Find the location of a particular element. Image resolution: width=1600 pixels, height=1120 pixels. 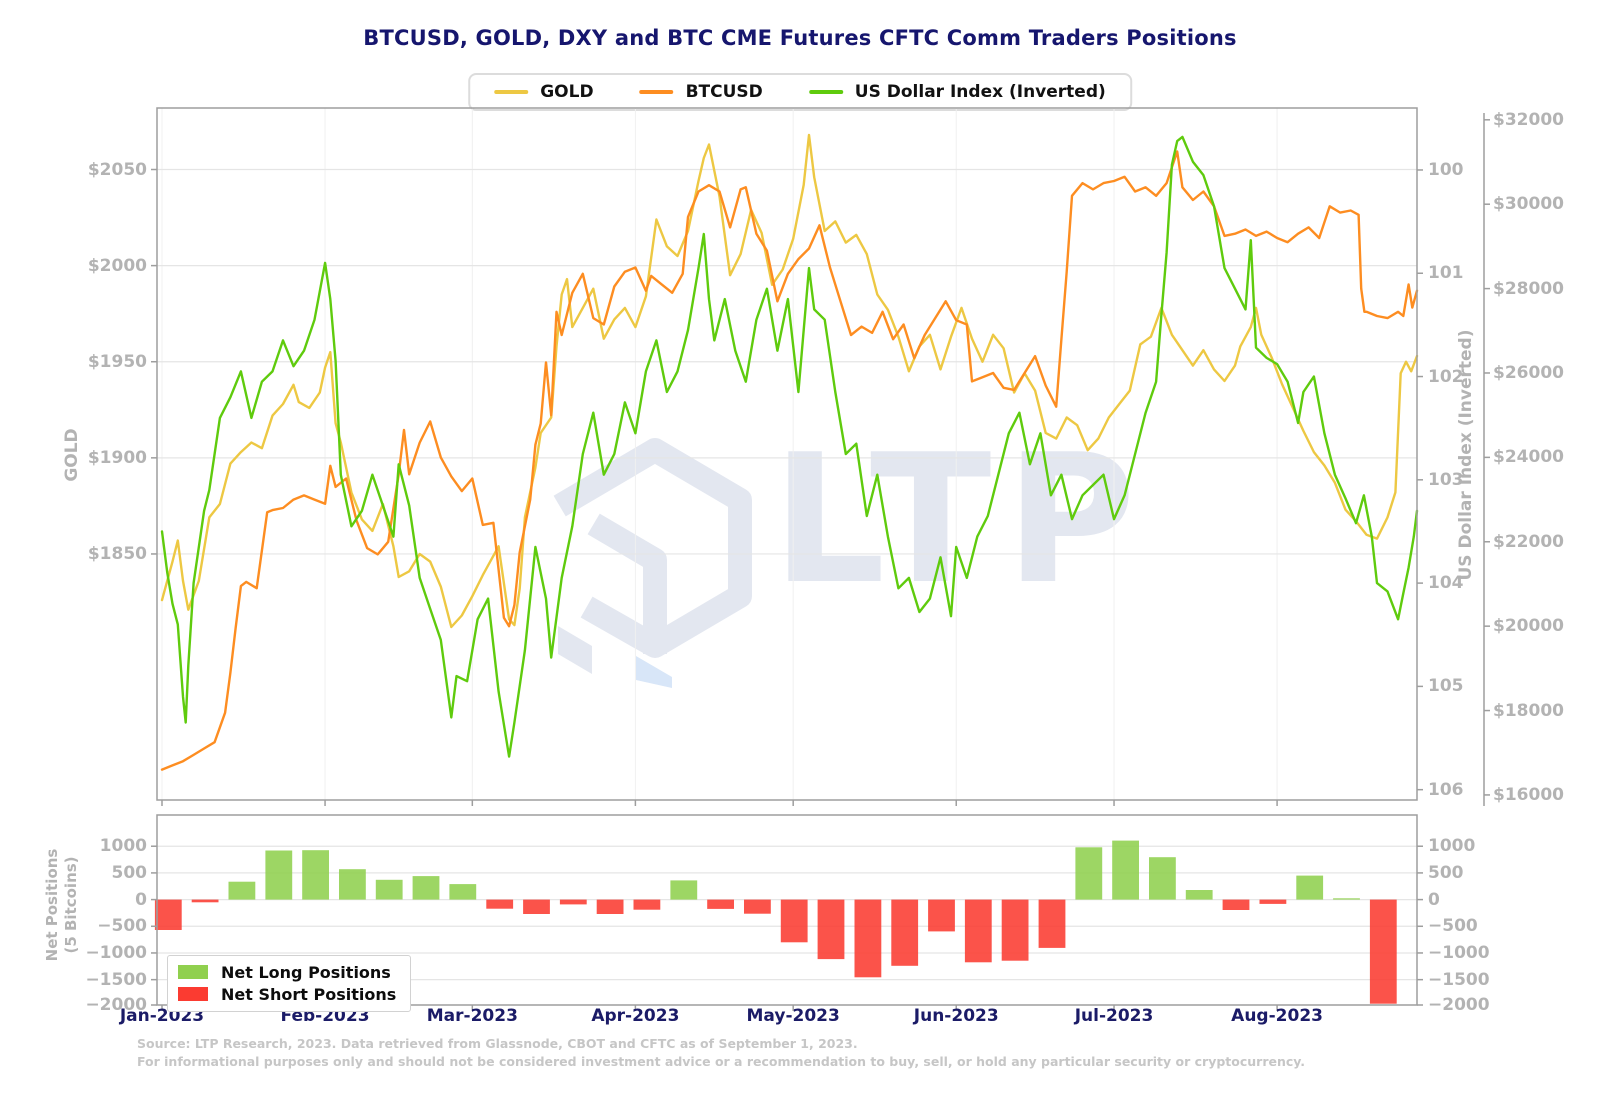

legend-item-net-short: Net Short Positions is located at coordinates (287, 994).